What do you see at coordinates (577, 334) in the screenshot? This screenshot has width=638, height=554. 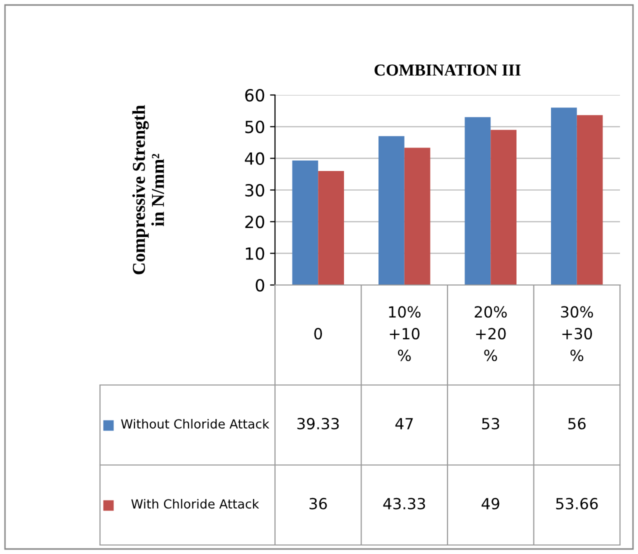 I see `x-tick-label: 30% +30 %` at bounding box center [577, 334].